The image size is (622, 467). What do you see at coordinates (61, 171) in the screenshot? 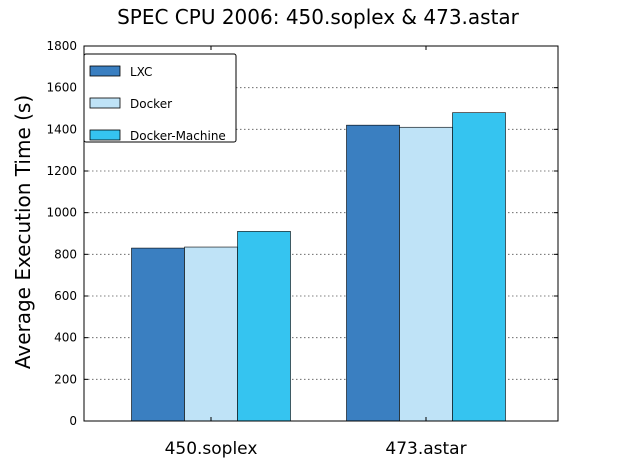
I see `y-tick-label: 1200` at bounding box center [61, 171].